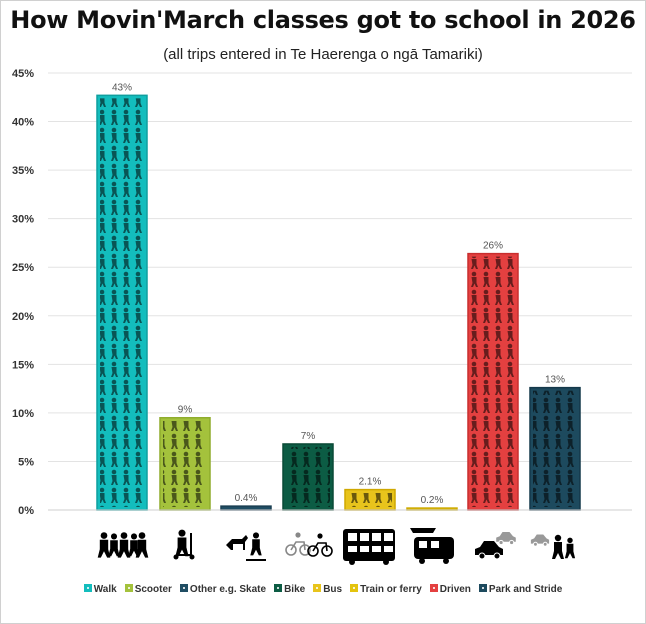  Describe the element at coordinates (493, 246) in the screenshot. I see `data-label: 26%` at that location.